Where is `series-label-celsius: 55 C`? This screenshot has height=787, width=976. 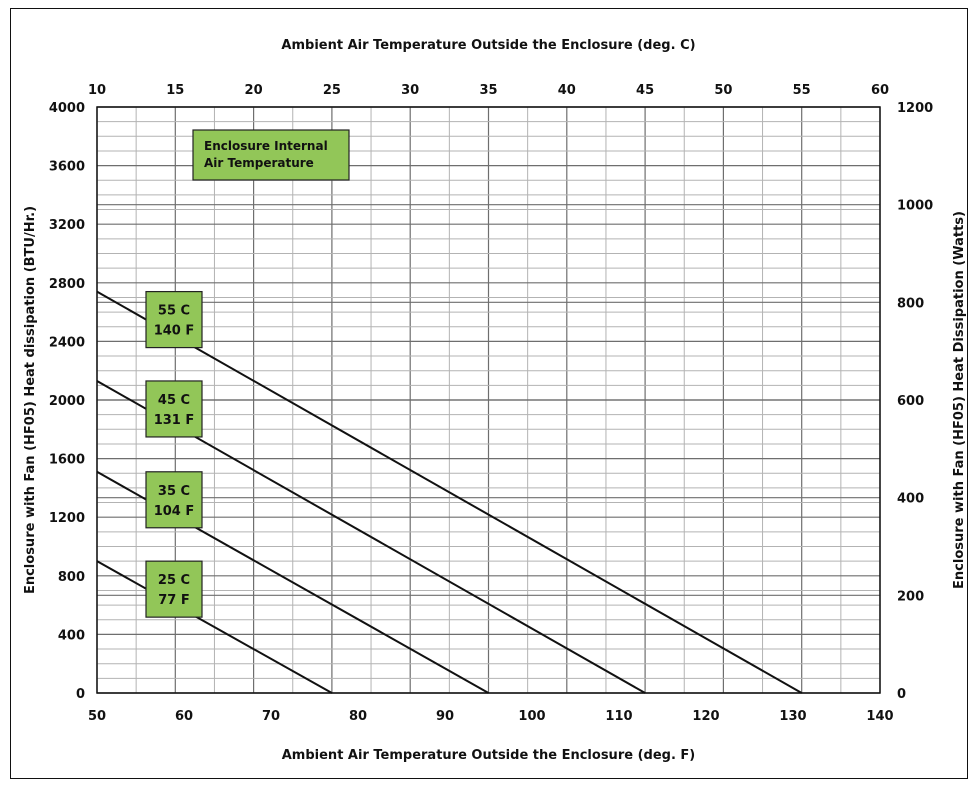
series-label-celsius: 55 C is located at coordinates (174, 311).